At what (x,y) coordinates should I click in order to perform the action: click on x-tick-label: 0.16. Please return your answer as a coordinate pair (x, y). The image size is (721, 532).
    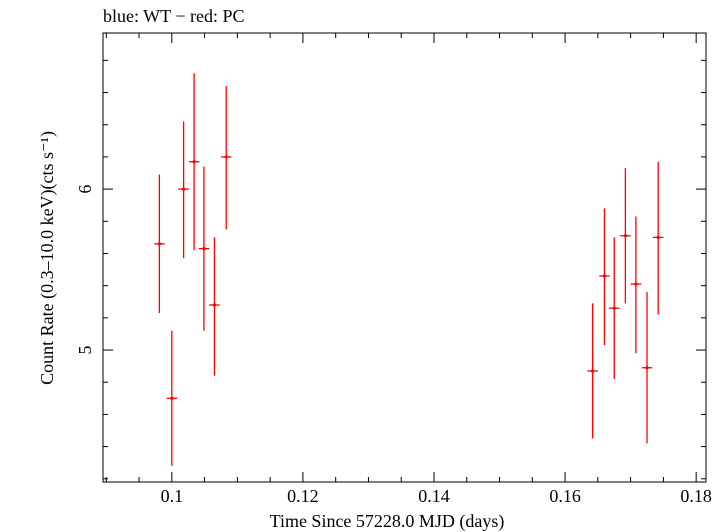
    Looking at the image, I should click on (565, 496).